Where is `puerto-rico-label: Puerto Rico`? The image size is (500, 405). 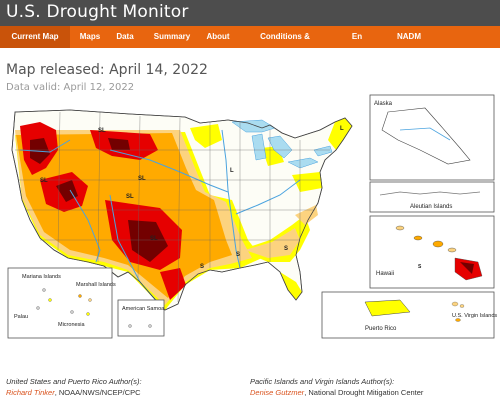
puerto-rico-label: Puerto Rico is located at coordinates (381, 329).